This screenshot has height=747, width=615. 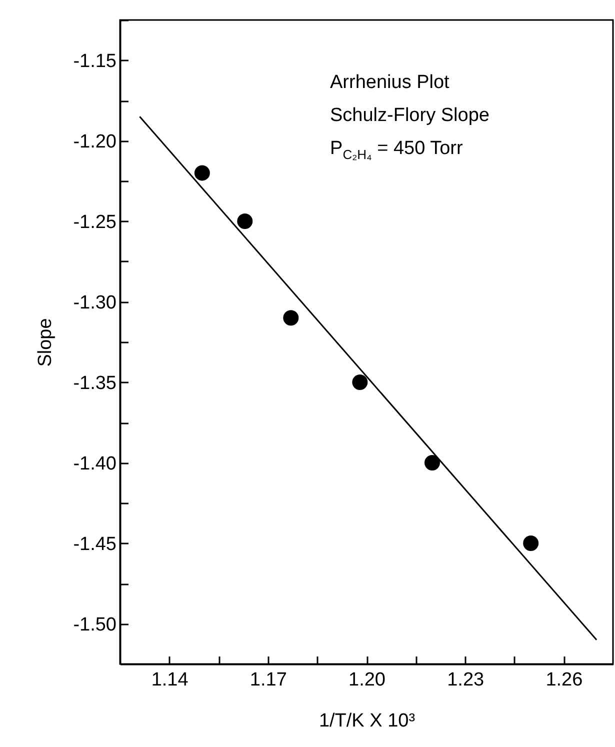 I want to click on y-tick-label: -1.20, so click(x=94, y=141).